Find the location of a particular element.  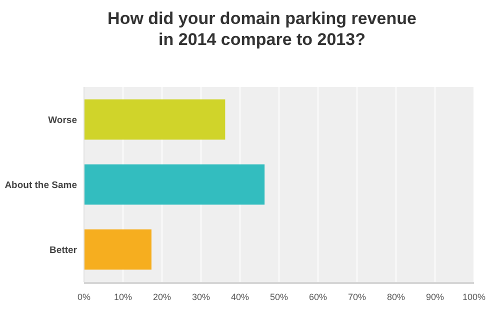

x-tick-label: 50% is located at coordinates (279, 297).